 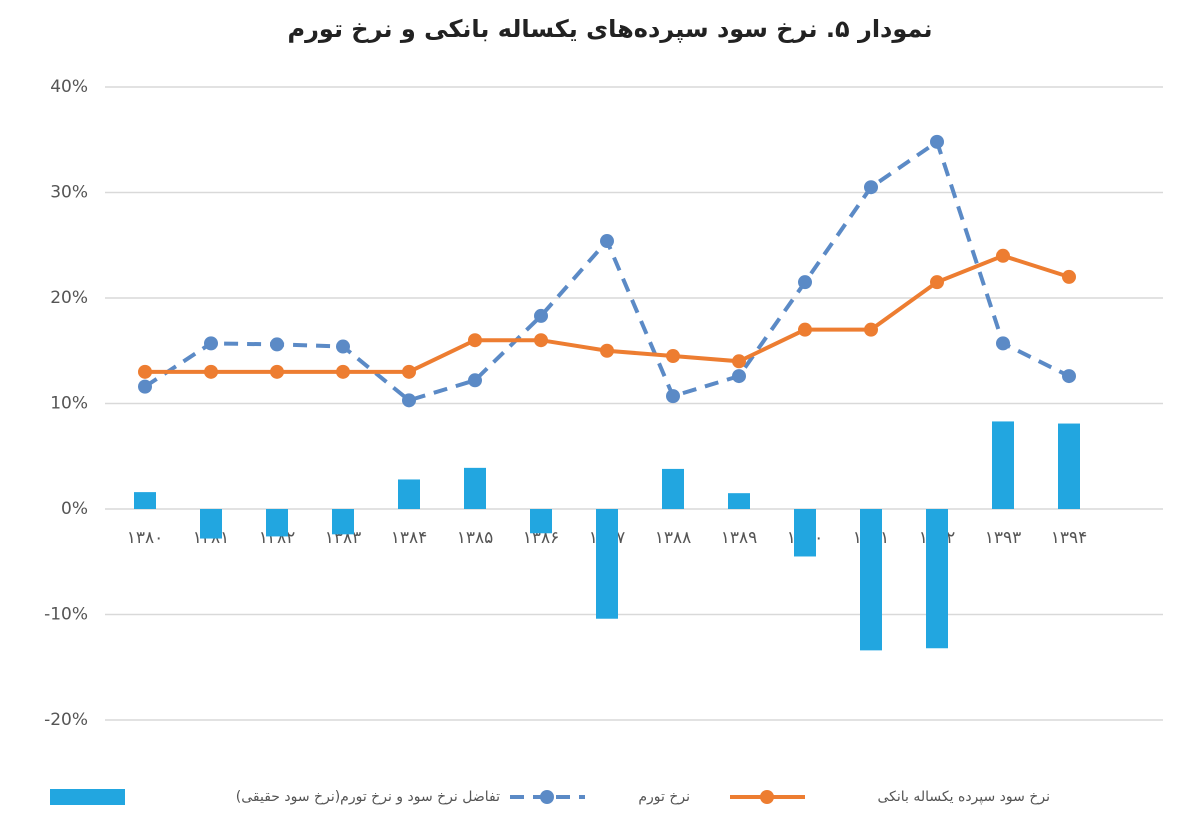 I want to click on y-tick-label: 0%, so click(x=74, y=509).